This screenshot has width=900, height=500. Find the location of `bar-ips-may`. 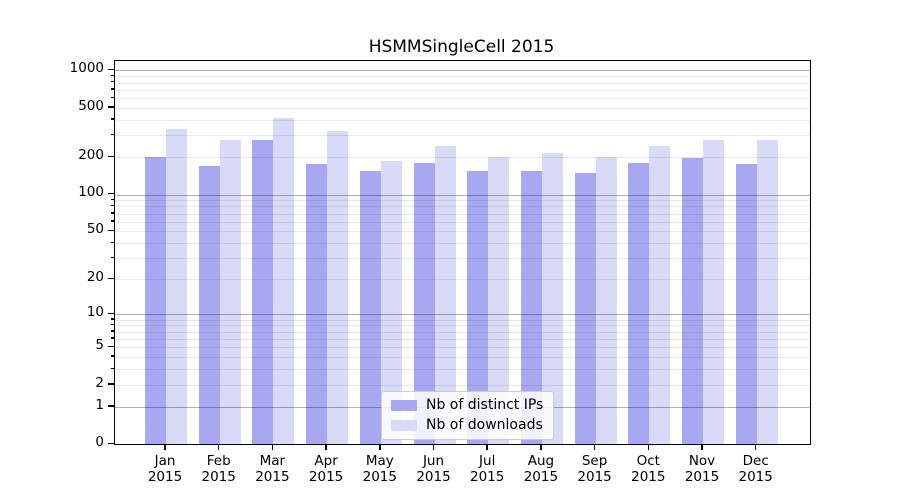

bar-ips-may is located at coordinates (370, 307).